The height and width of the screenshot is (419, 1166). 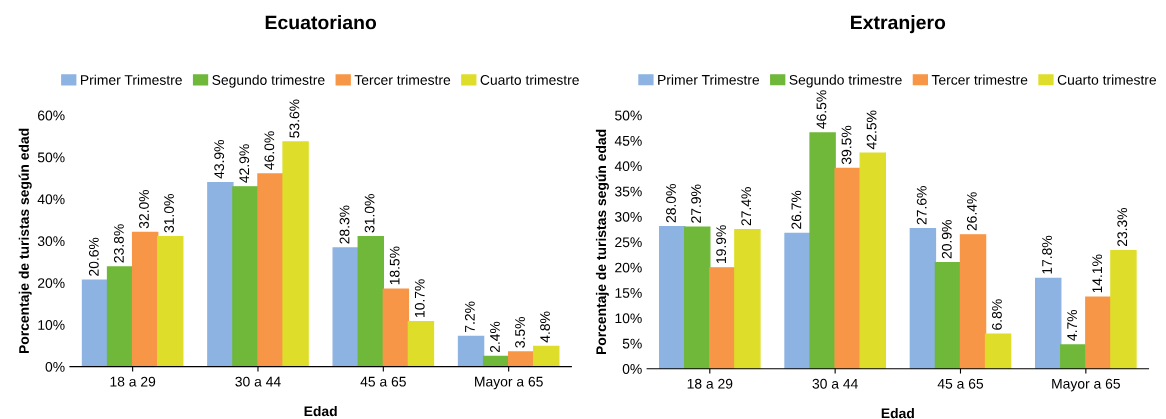 I want to click on data-label: 39.5%, so click(x=846, y=145).